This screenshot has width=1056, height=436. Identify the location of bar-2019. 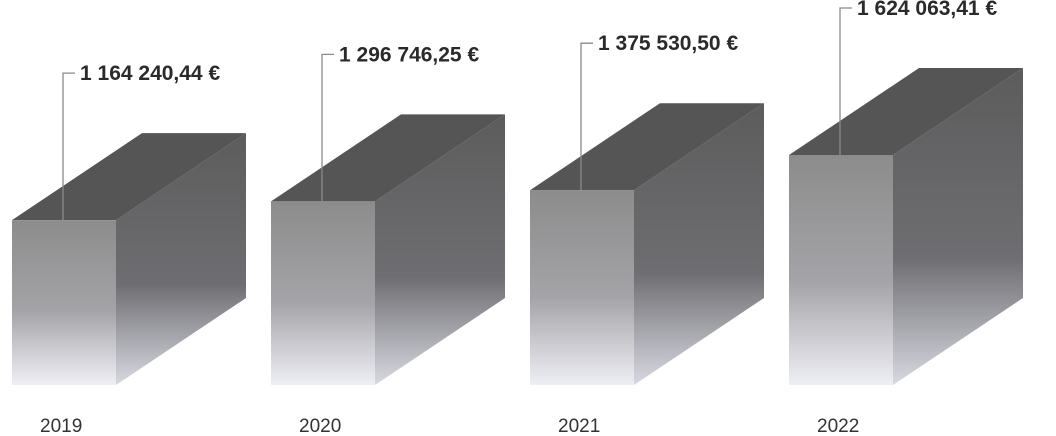
(129, 259).